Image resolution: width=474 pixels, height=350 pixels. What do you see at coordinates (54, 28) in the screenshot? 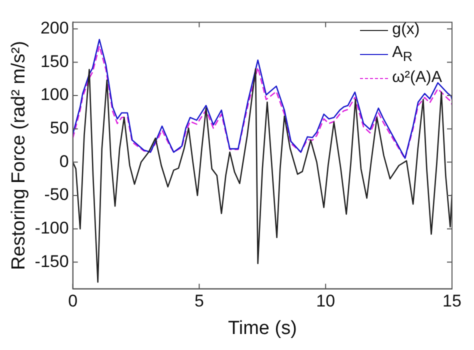
I see `y-tick-label: 200` at bounding box center [54, 28].